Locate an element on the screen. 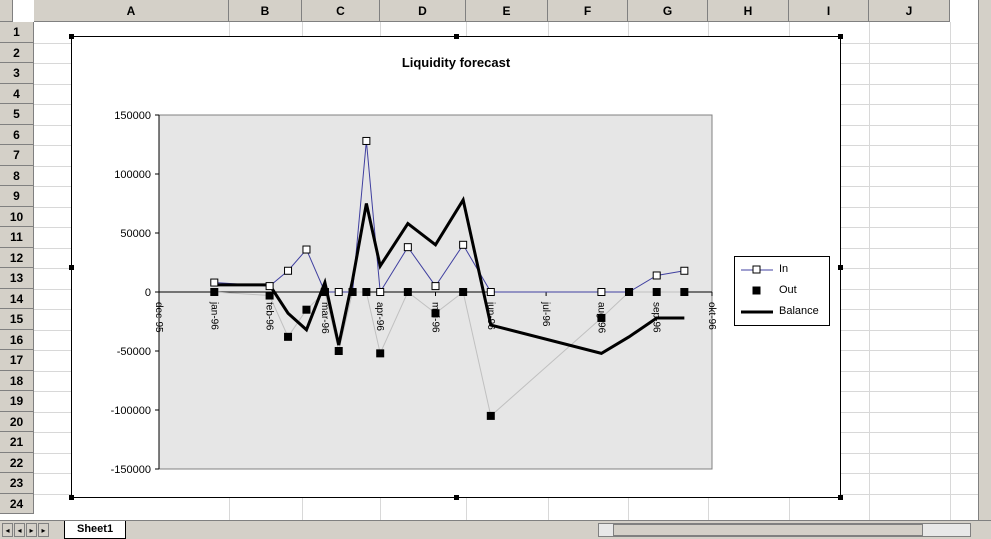  row-header-5: 5 is located at coordinates (17, 114).